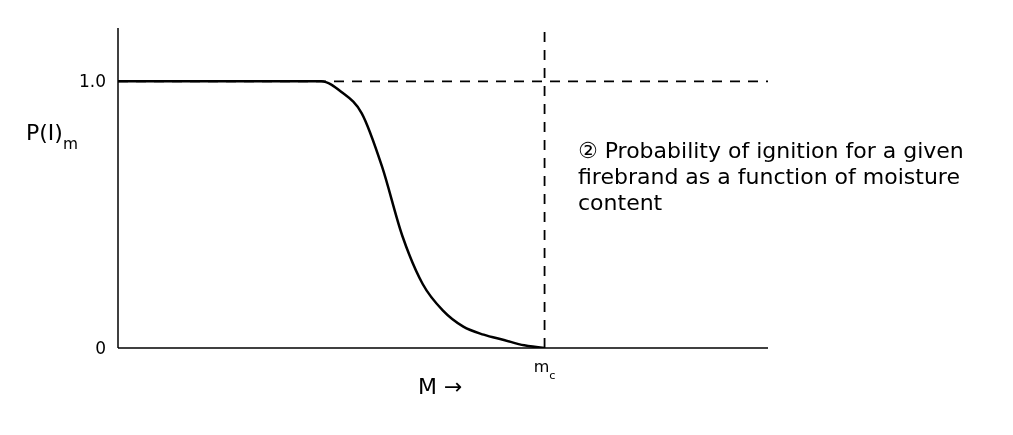 The image size is (1013, 435). Describe the element at coordinates (92, 81) in the screenshot. I see `y-tick-label: 1.0` at that location.